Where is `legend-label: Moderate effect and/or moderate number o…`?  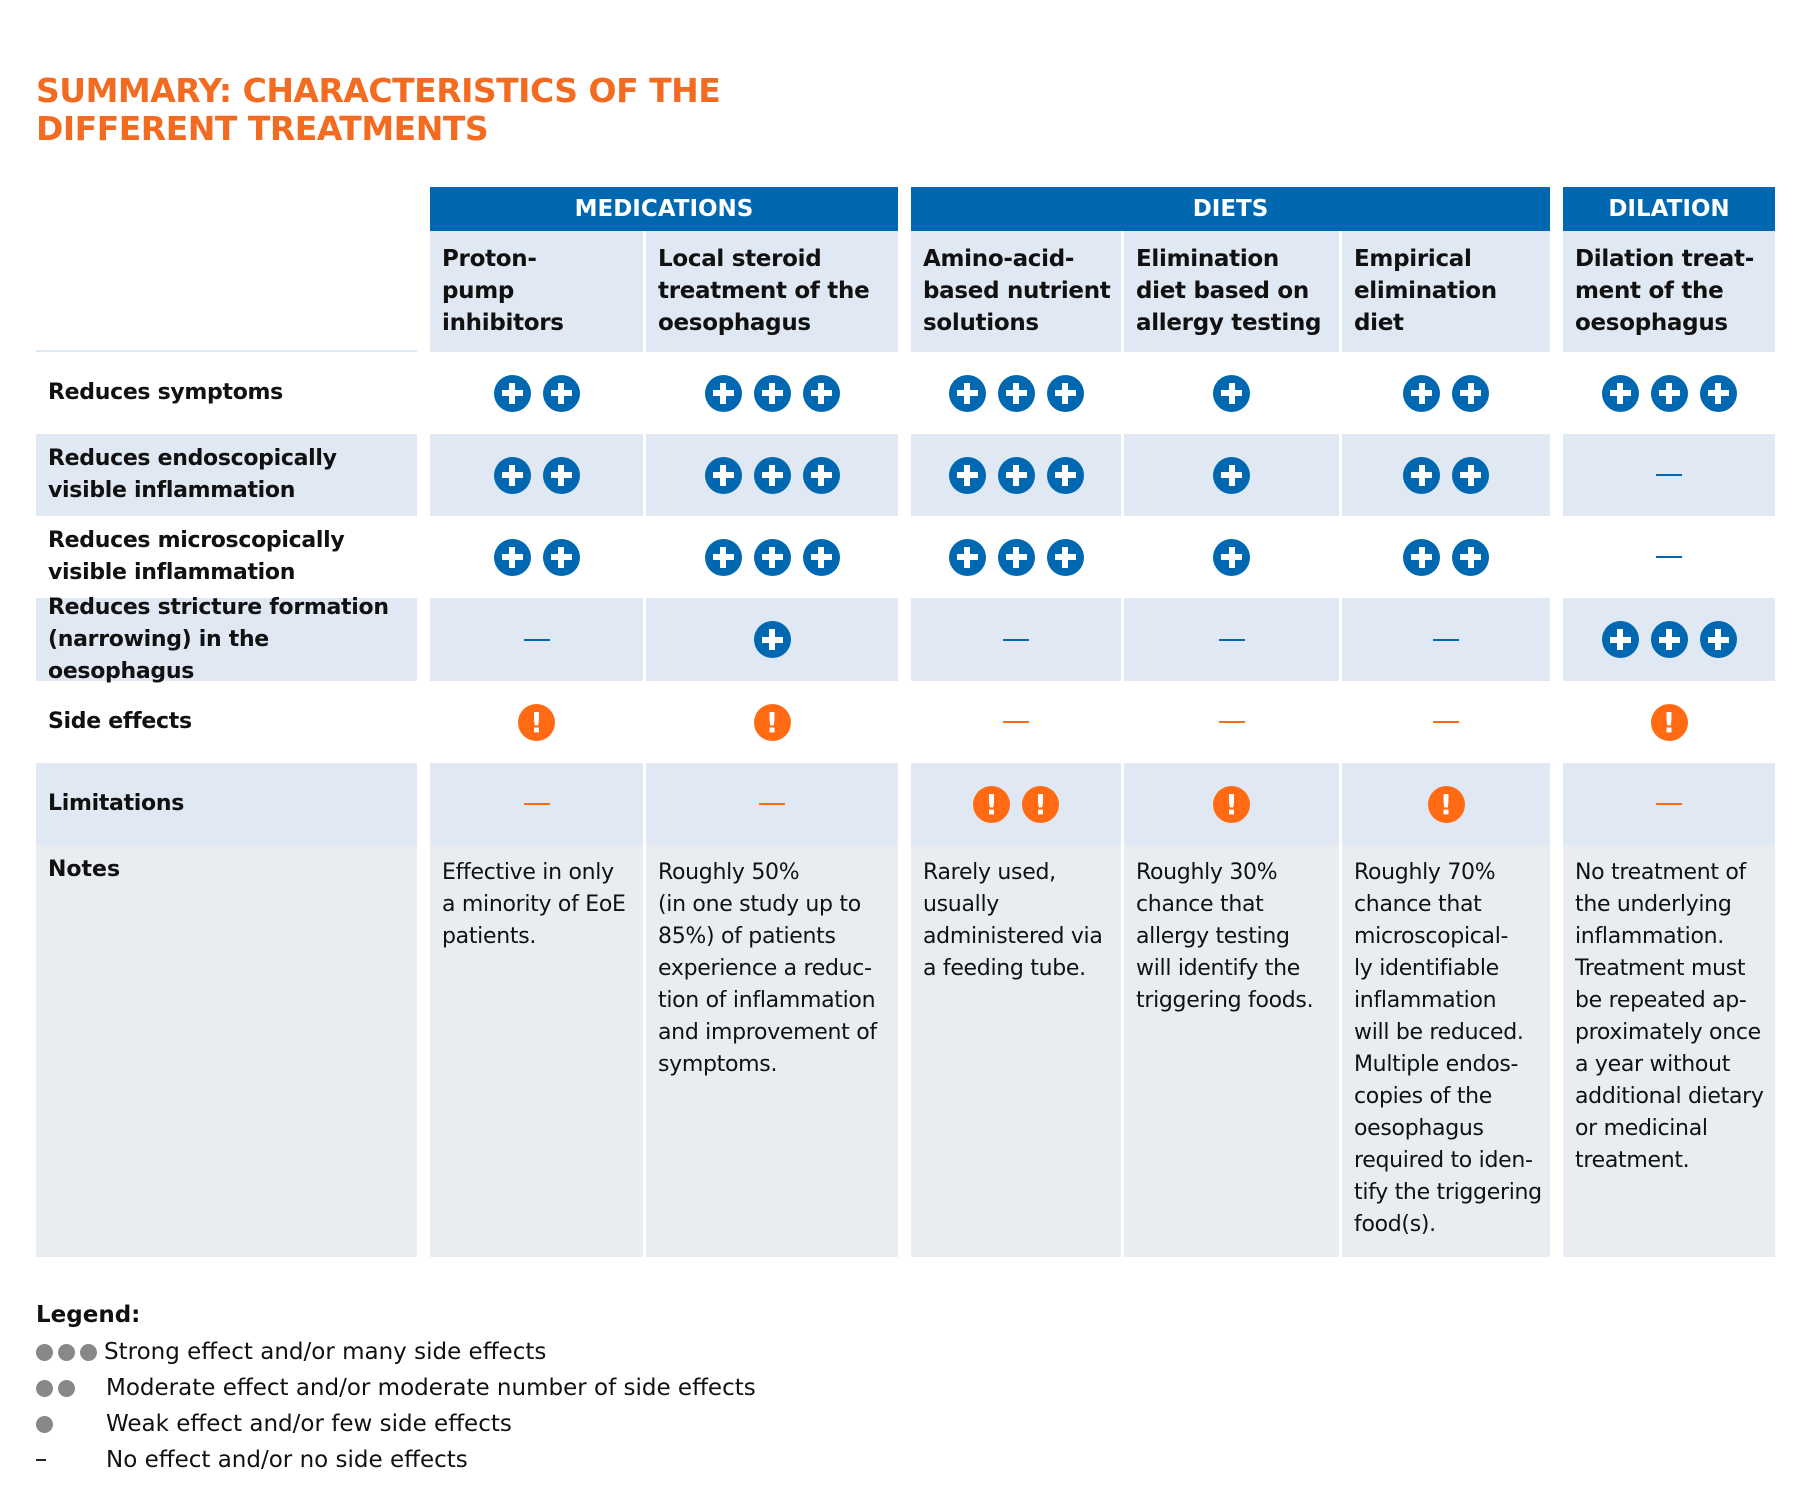 legend-label: Moderate effect and/or moderate number o… is located at coordinates (431, 1388).